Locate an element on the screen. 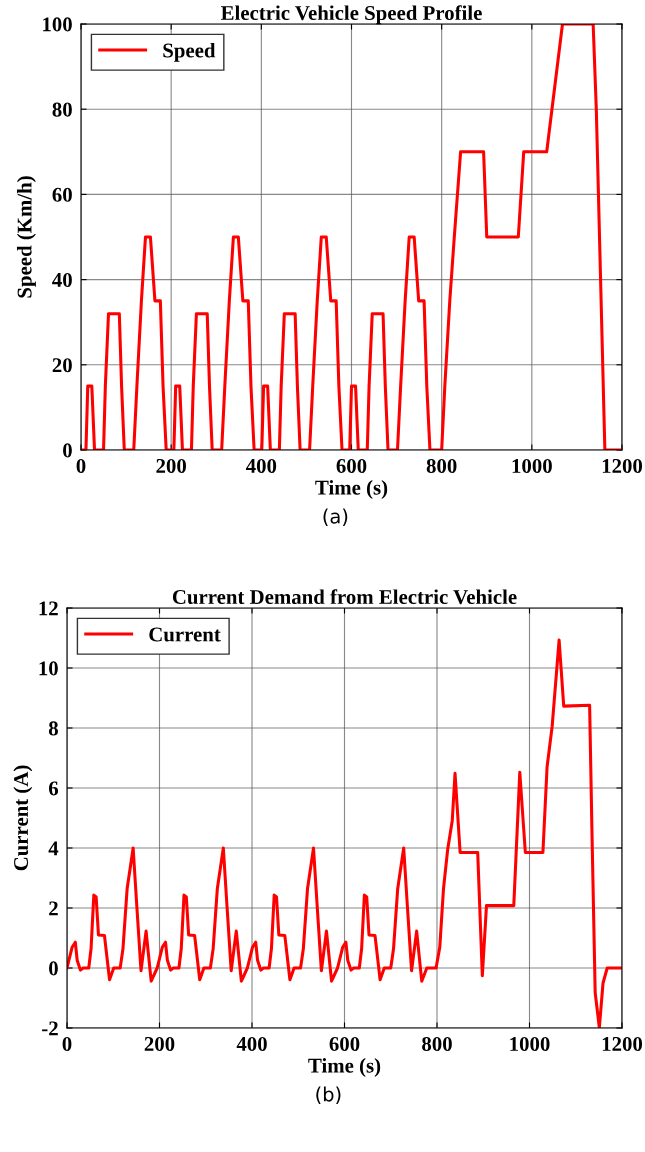  y-tick-label: 80 is located at coordinates (62, 109).